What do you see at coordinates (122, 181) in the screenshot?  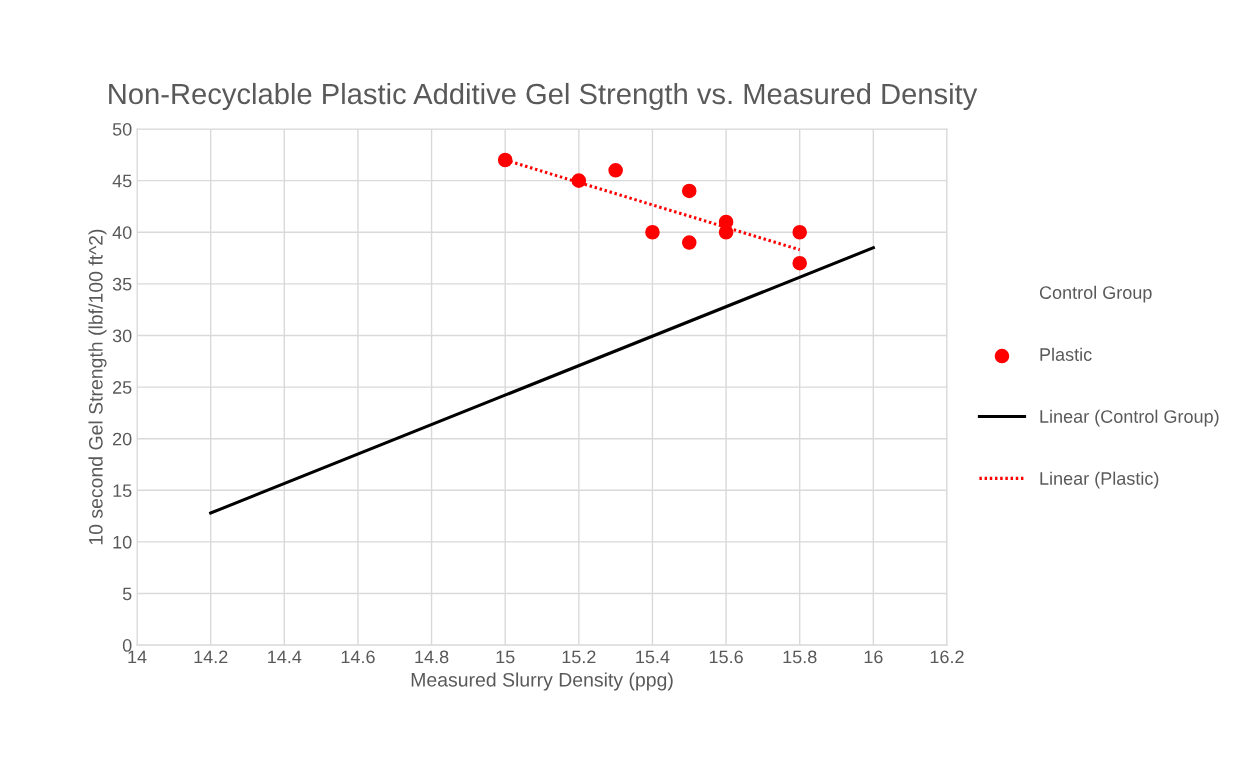 I see `y-tick-label: 45` at bounding box center [122, 181].